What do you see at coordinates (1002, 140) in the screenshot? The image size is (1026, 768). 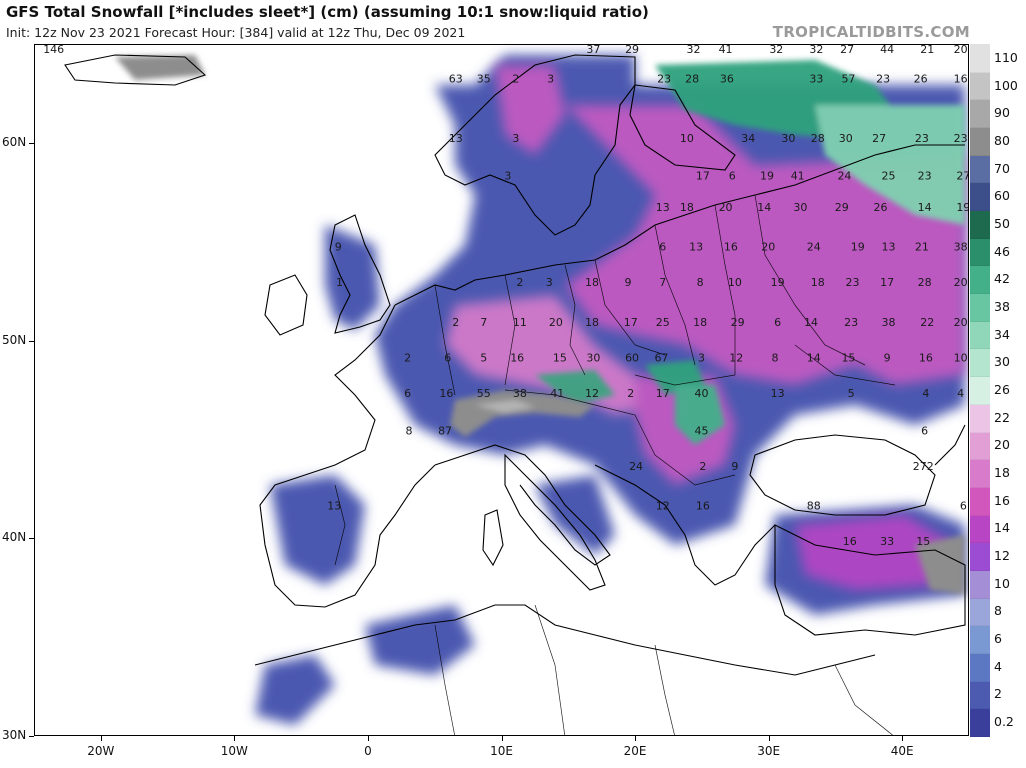 I see `colorbar-label: 80` at bounding box center [1002, 140].